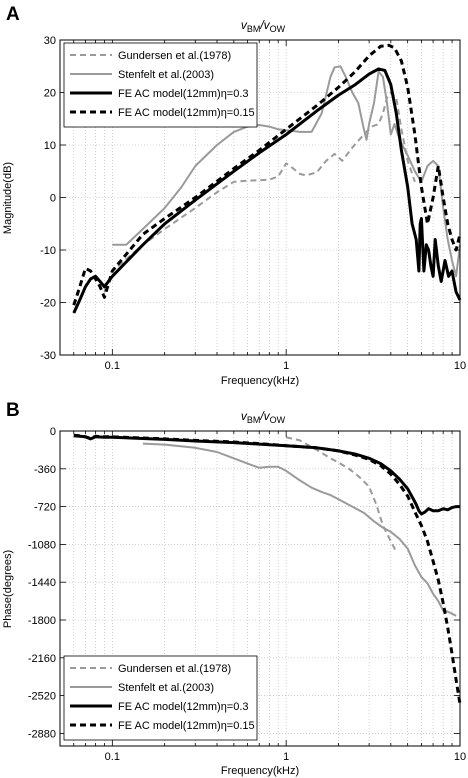  What do you see at coordinates (42, 697) in the screenshot?
I see `y-tick-label-b: -2520` at bounding box center [42, 697].